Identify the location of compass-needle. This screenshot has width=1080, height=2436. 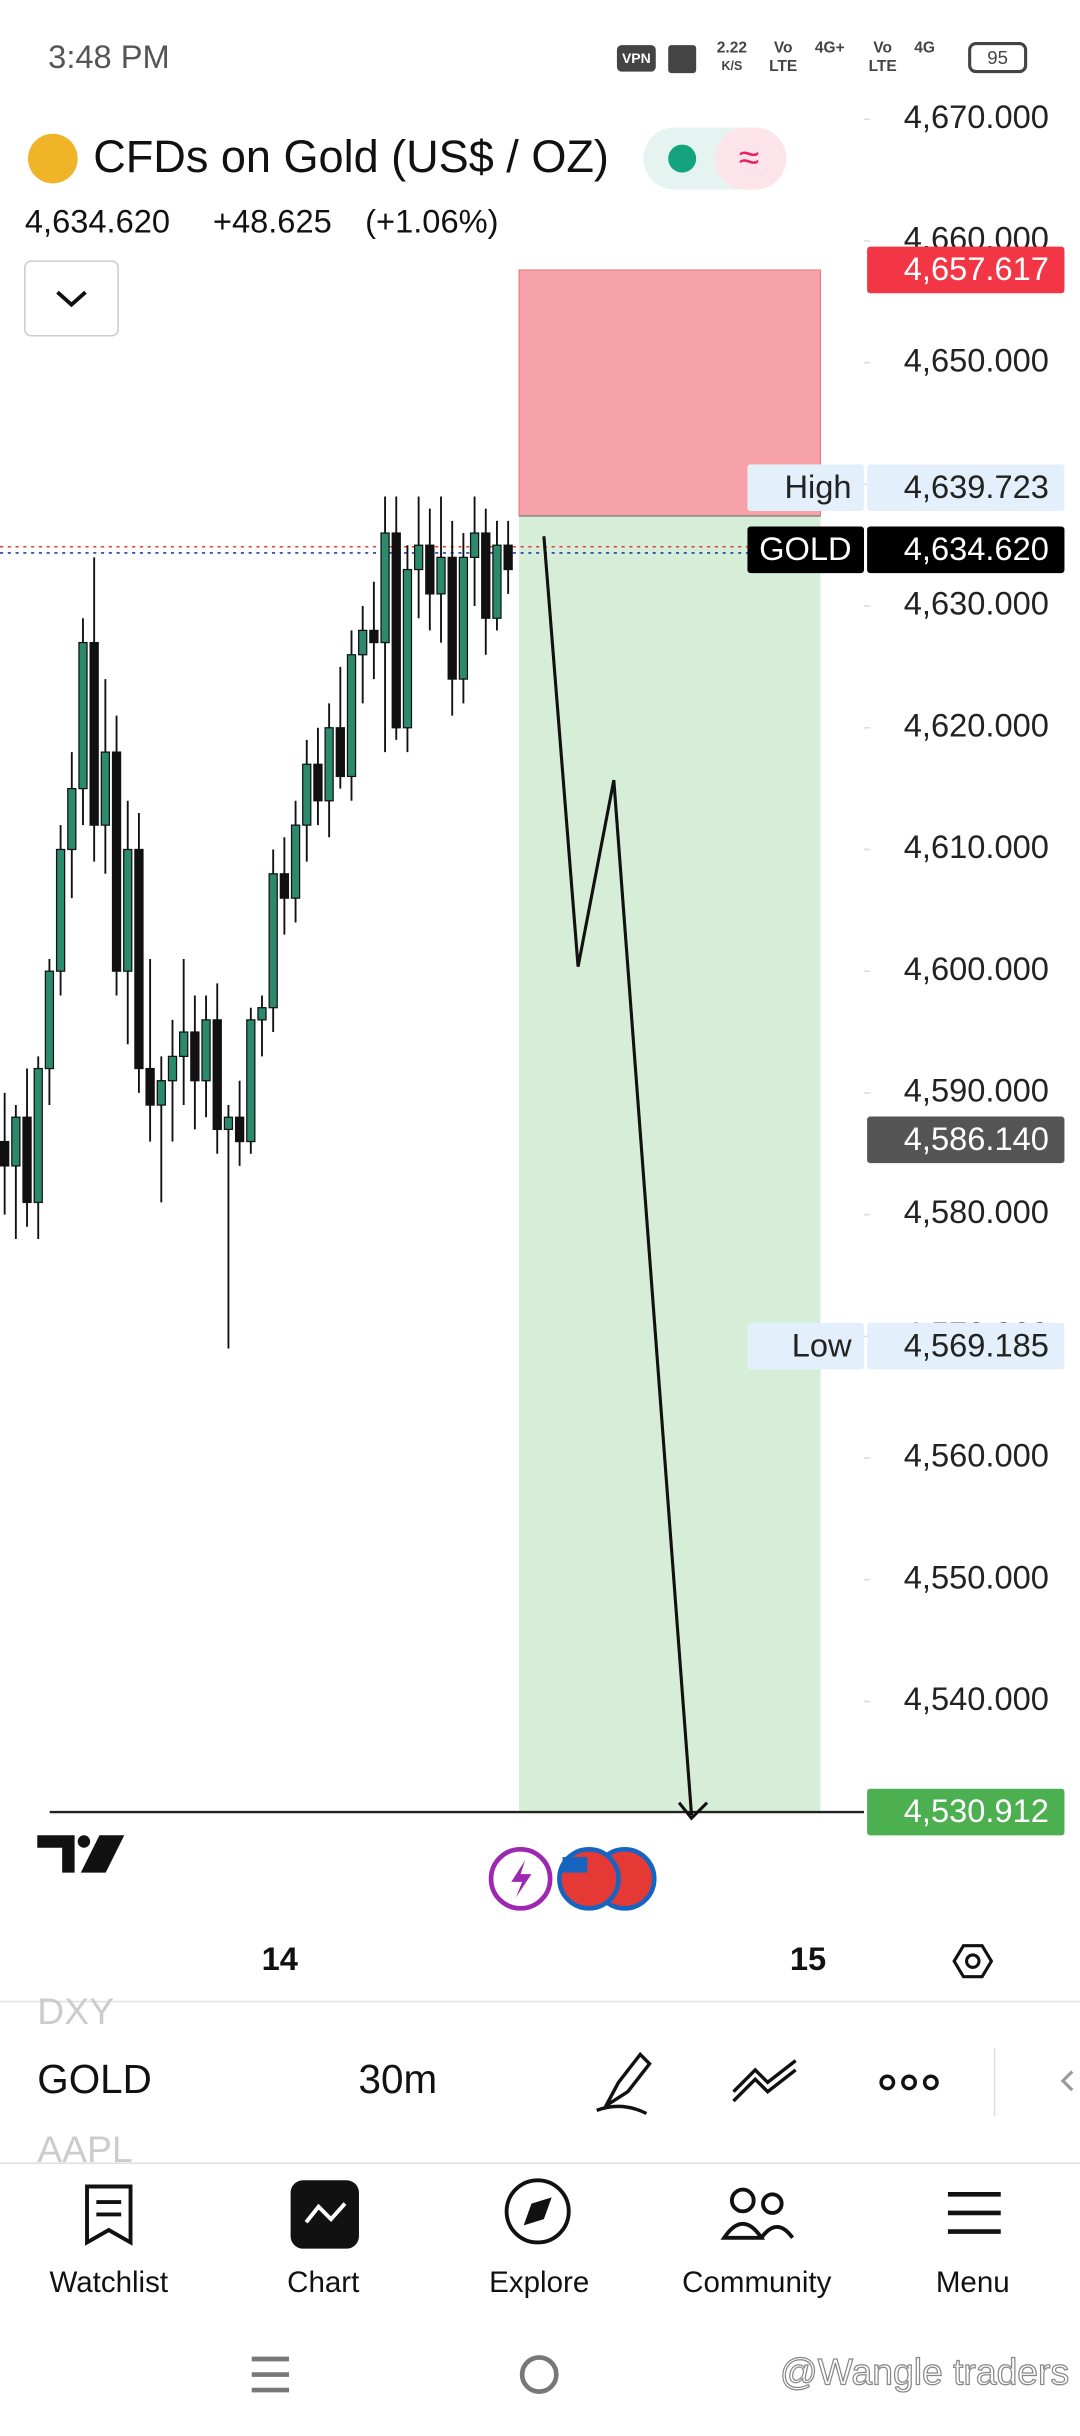
(537, 2211).